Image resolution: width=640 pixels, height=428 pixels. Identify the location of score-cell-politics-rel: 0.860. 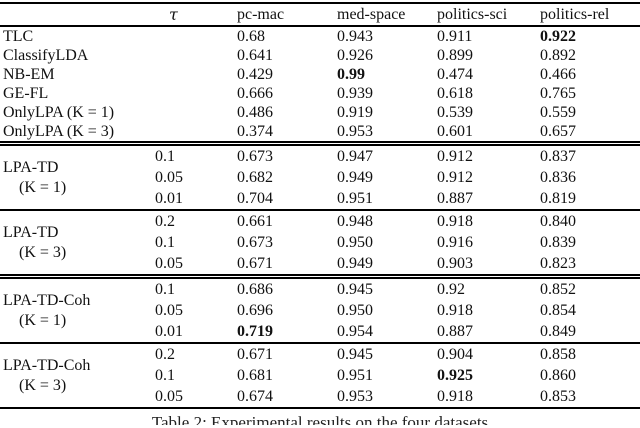
(558, 375).